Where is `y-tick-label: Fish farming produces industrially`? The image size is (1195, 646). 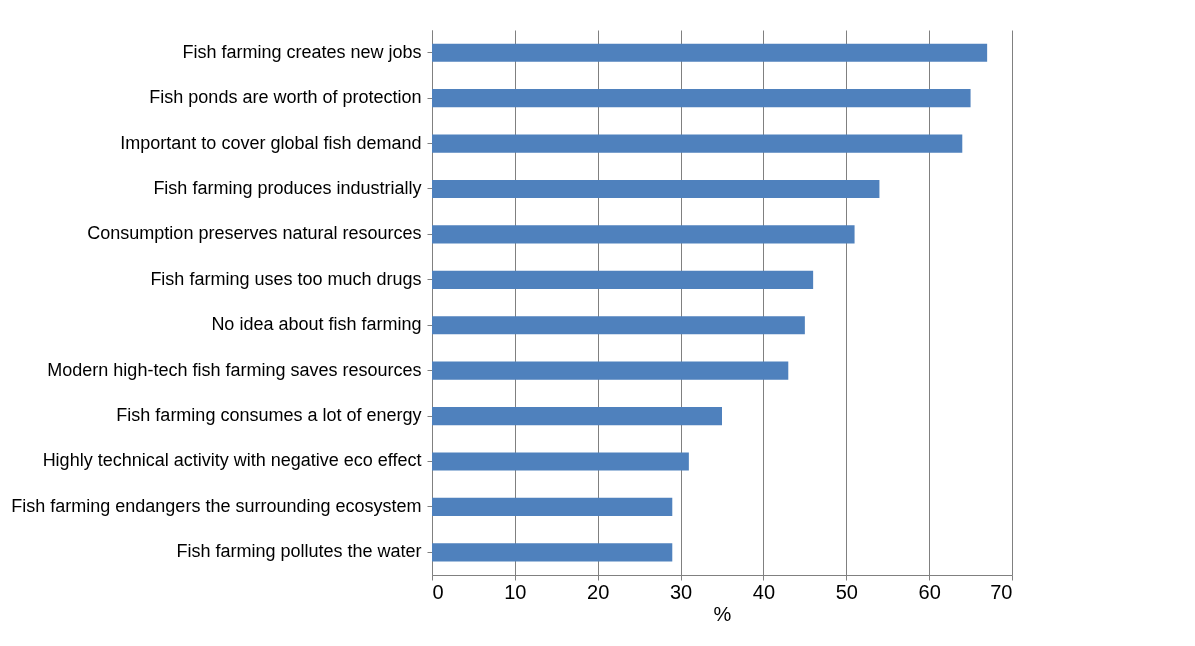 y-tick-label: Fish farming produces industrially is located at coordinates (287, 187).